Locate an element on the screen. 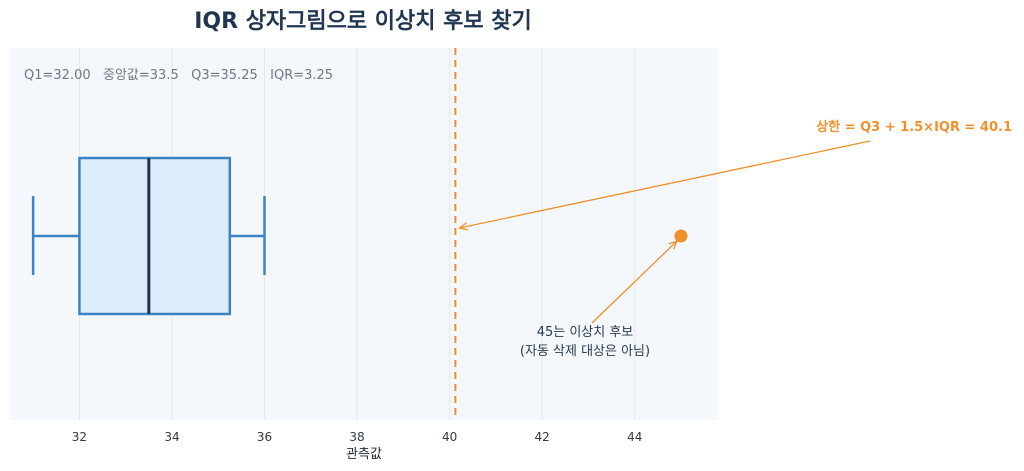 The image size is (1024, 471). x-axis-label: 관측값 is located at coordinates (364, 454).